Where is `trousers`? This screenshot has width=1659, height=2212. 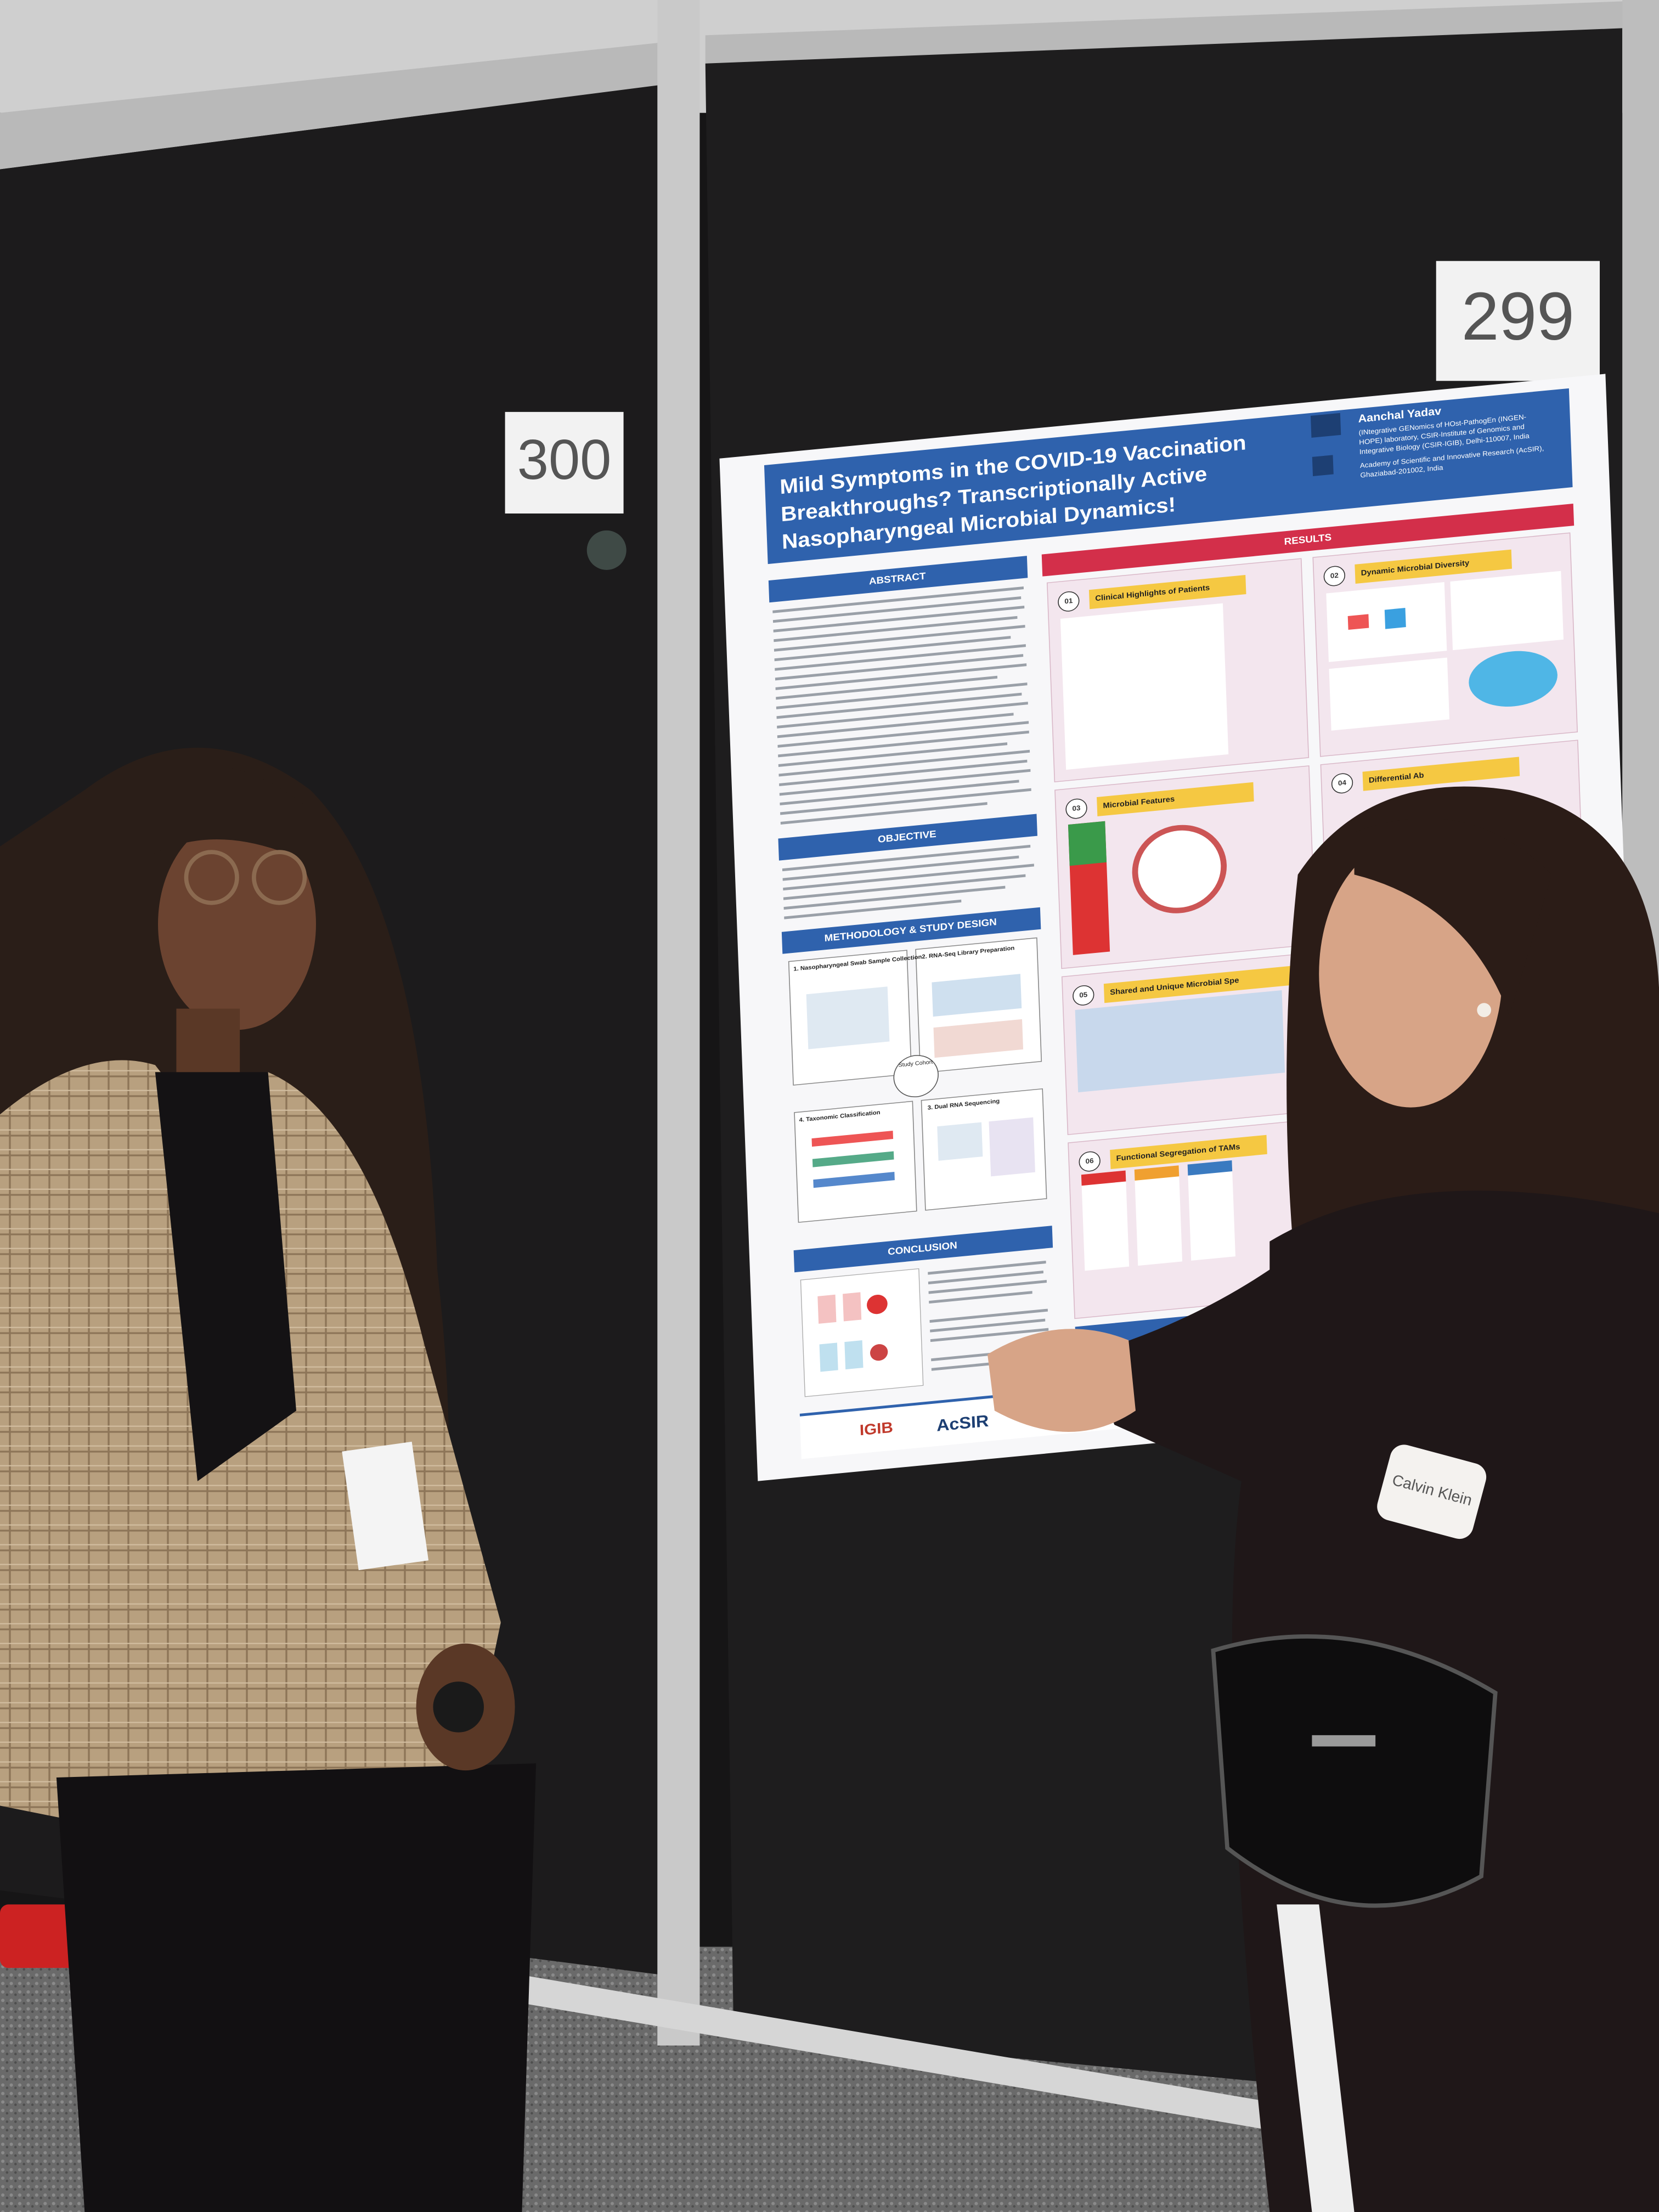
trousers is located at coordinates (296, 1988).